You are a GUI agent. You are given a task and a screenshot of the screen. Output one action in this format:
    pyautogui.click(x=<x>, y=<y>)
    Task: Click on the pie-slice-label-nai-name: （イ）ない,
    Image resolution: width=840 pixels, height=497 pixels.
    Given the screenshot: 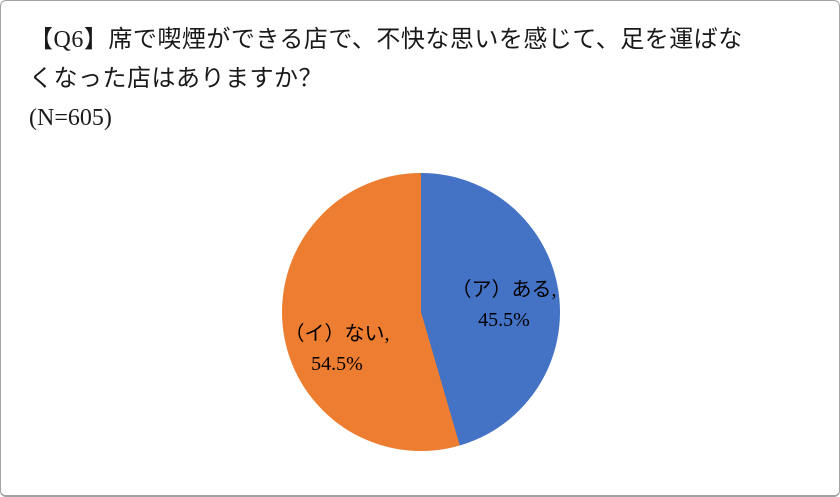 What is the action you would take?
    pyautogui.click(x=337, y=334)
    